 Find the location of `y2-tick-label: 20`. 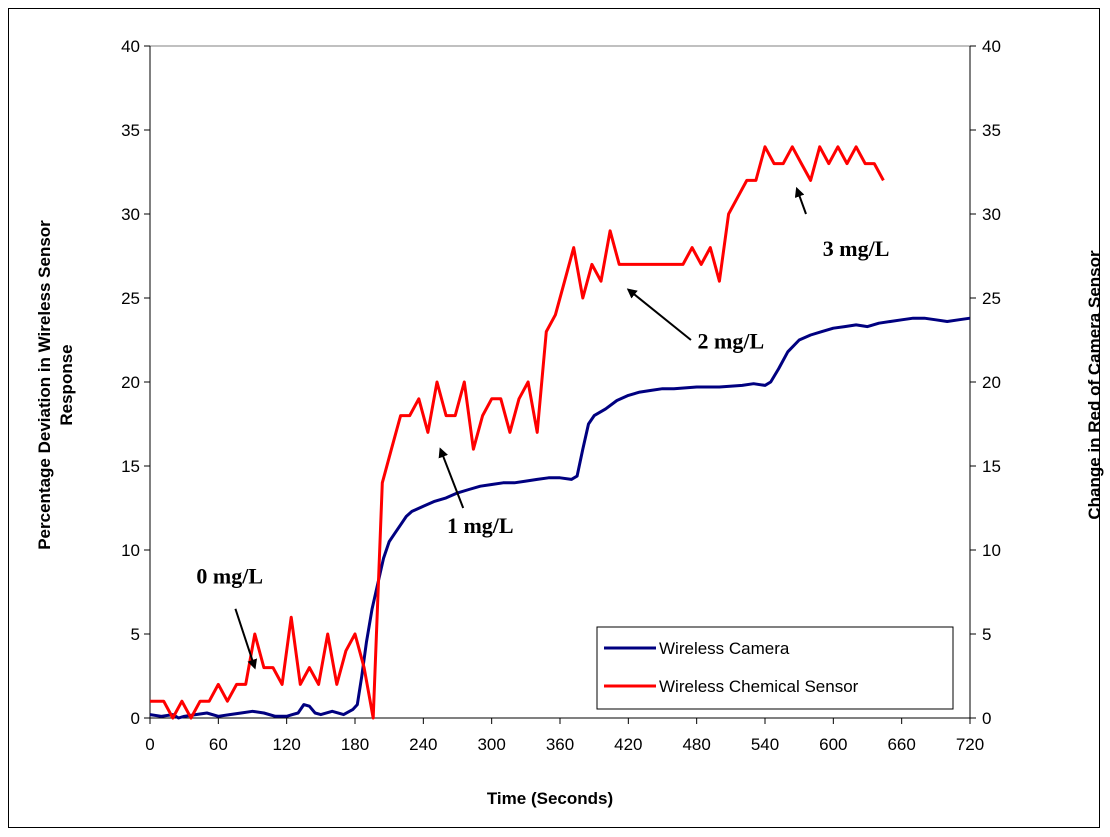

y2-tick-label: 20 is located at coordinates (991, 382).